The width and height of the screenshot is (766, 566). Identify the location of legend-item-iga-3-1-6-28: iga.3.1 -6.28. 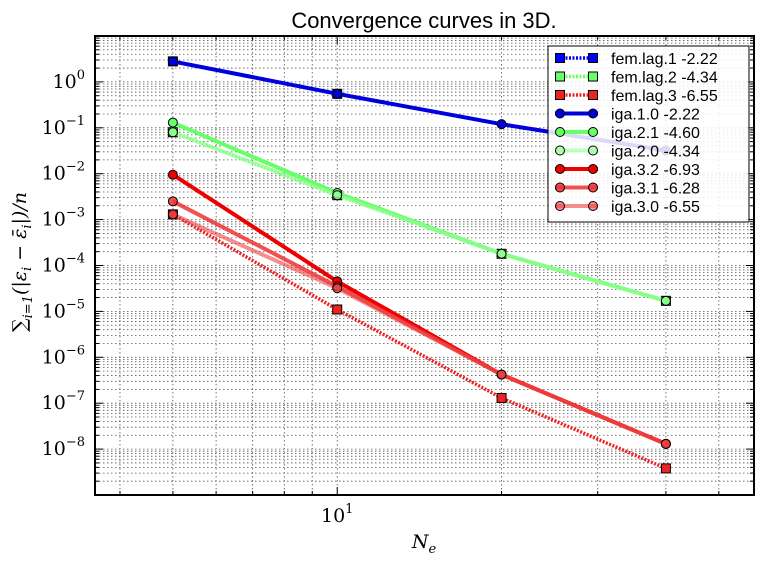
(627, 189).